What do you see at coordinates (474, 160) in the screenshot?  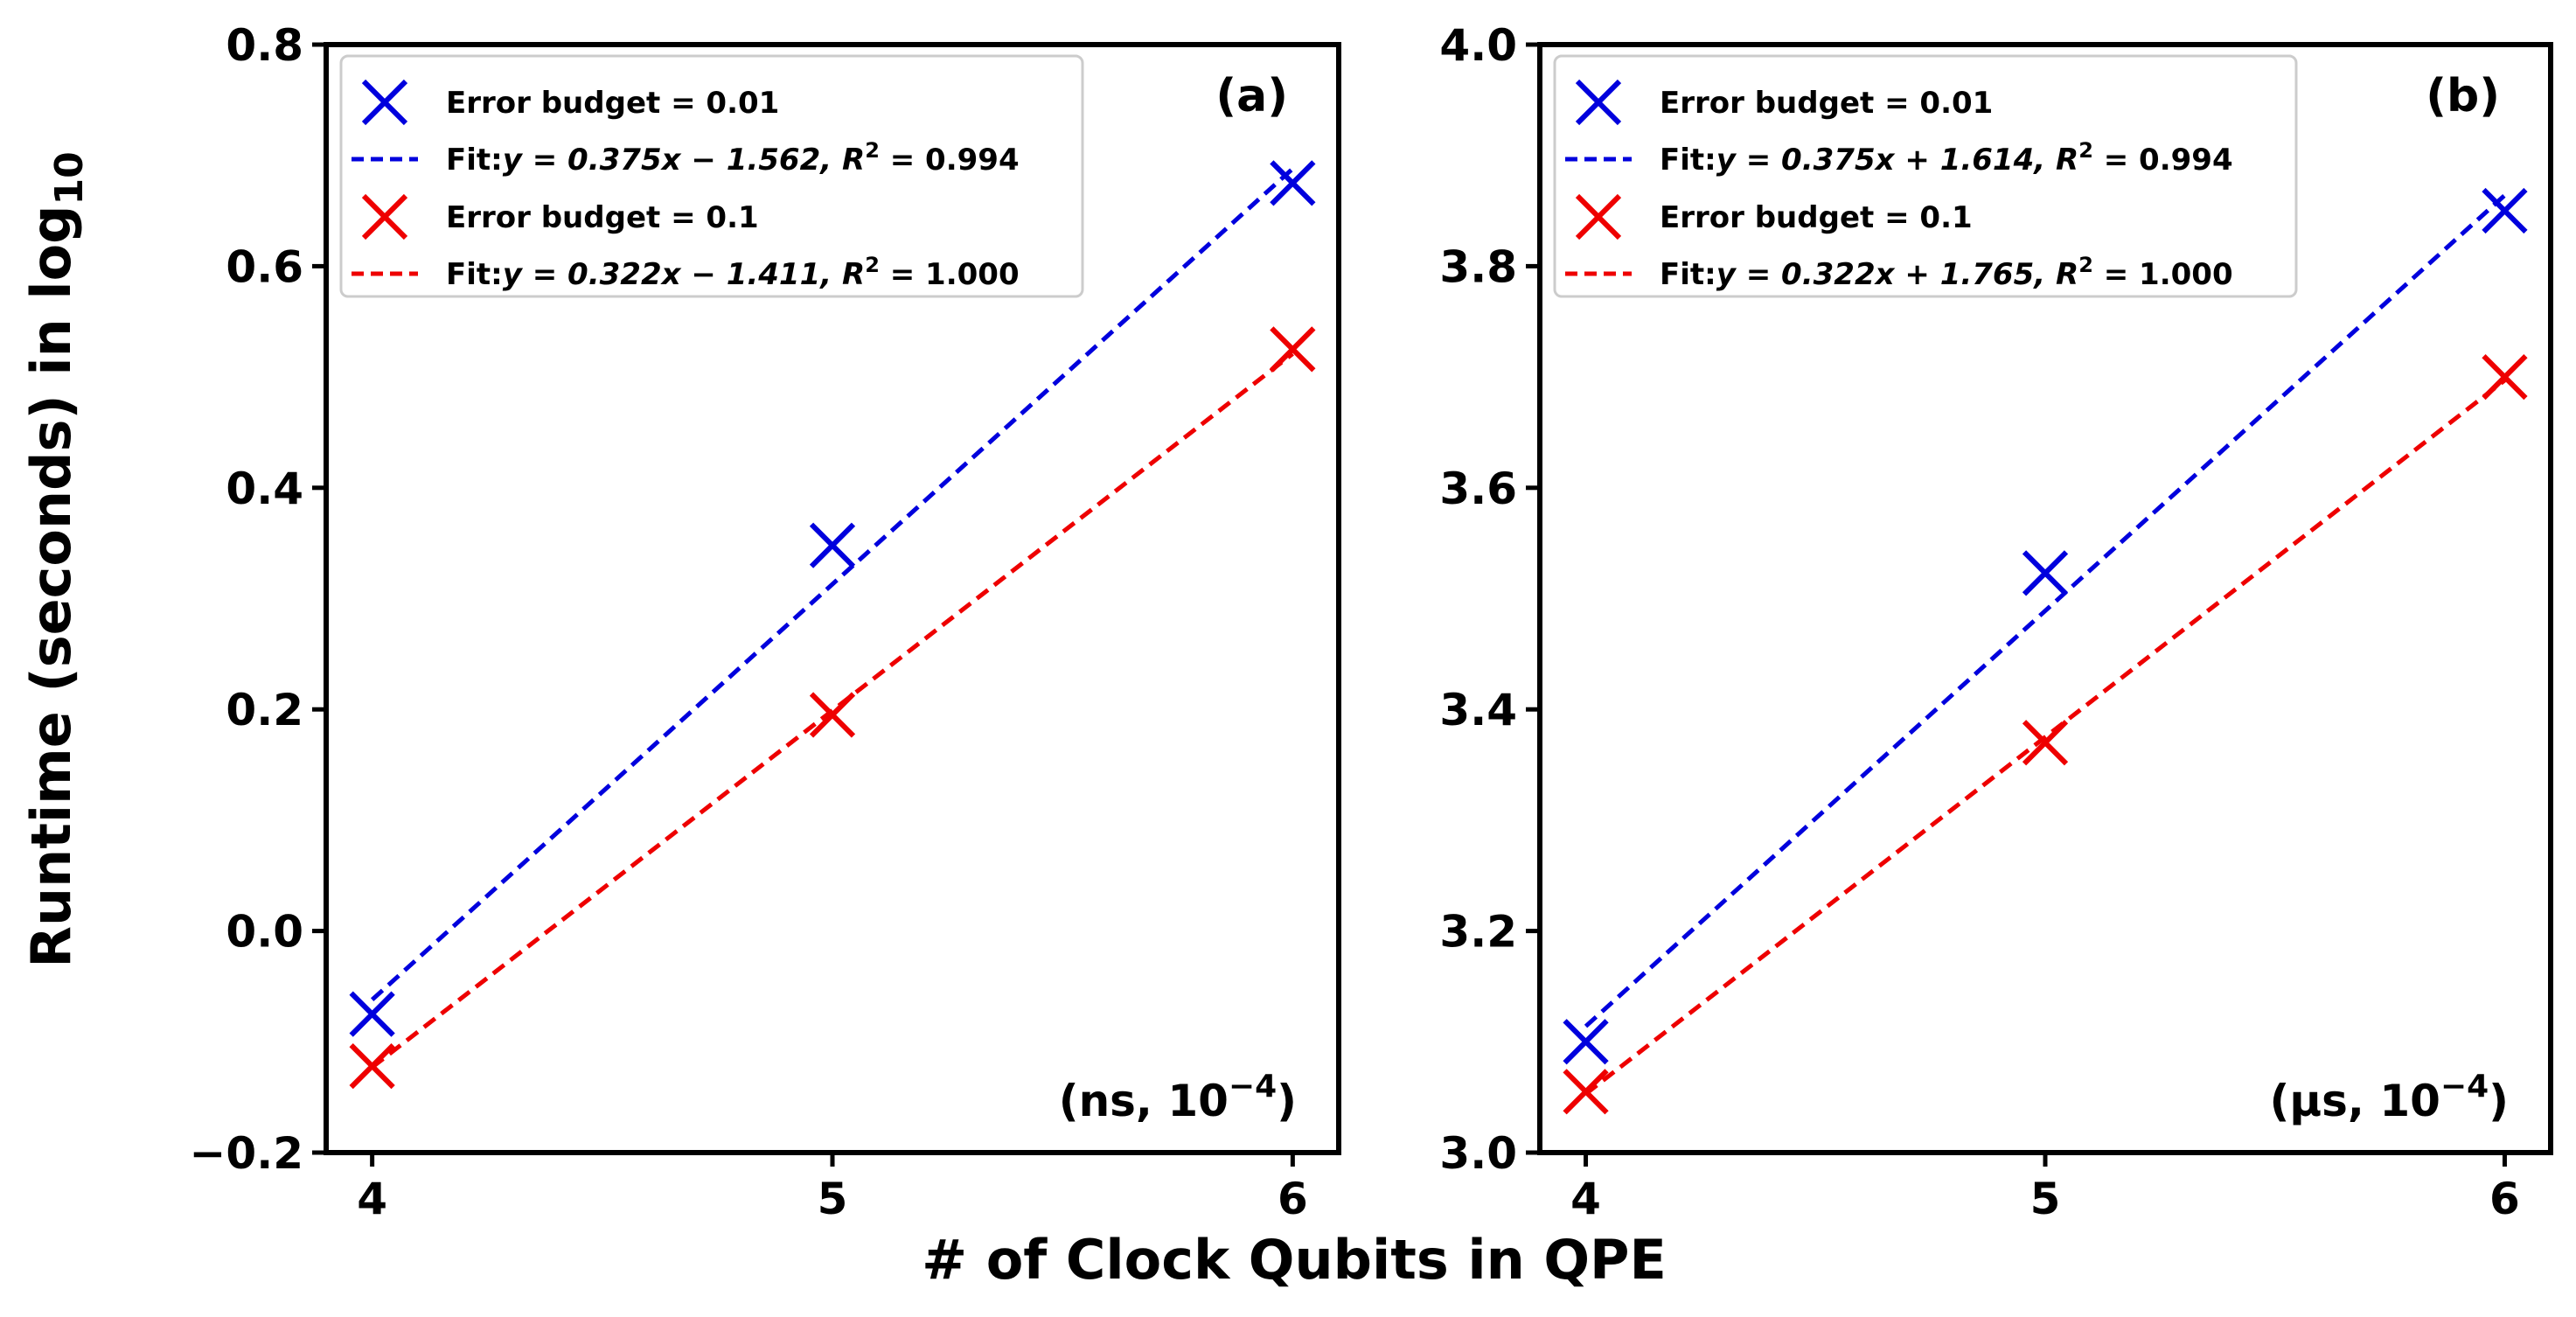 I see `legend-fit-prefix-a-1: Fit:` at bounding box center [474, 160].